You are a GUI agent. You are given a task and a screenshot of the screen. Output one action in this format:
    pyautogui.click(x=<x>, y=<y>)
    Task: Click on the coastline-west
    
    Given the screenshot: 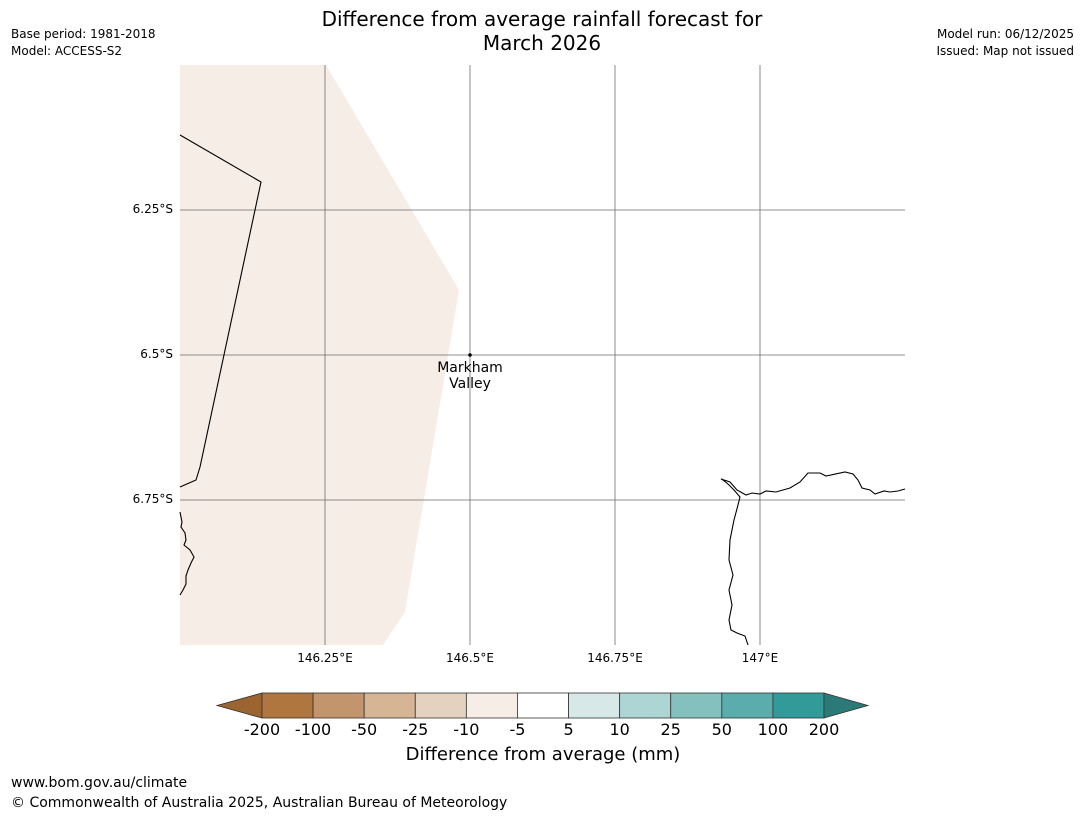 What is the action you would take?
    pyautogui.click(x=220, y=311)
    